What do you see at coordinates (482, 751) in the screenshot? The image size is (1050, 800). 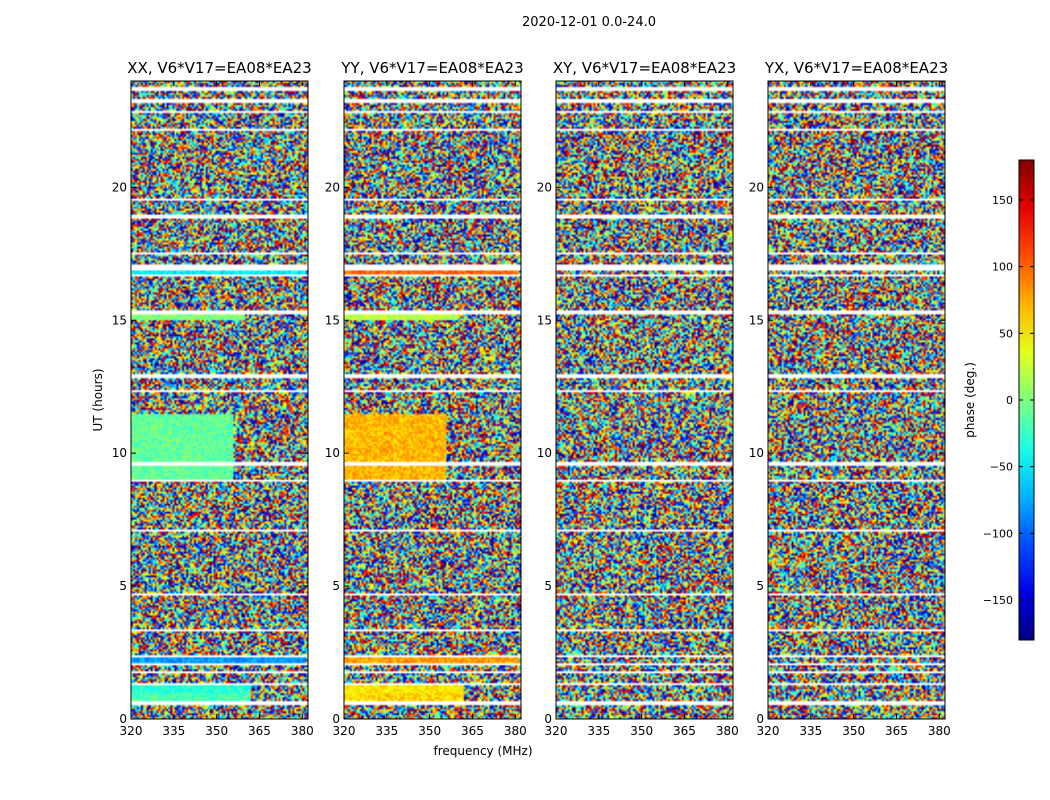 I see `x-axis-label: frequency (MHz)` at bounding box center [482, 751].